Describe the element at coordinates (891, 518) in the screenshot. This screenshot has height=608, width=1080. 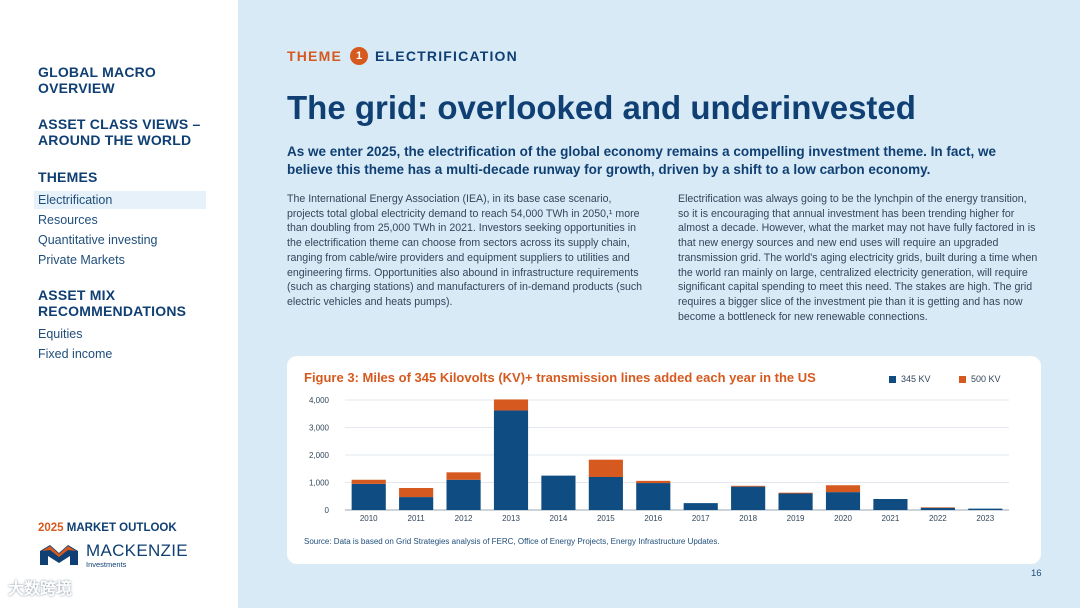
I see `x-tick-label: 2021` at that location.